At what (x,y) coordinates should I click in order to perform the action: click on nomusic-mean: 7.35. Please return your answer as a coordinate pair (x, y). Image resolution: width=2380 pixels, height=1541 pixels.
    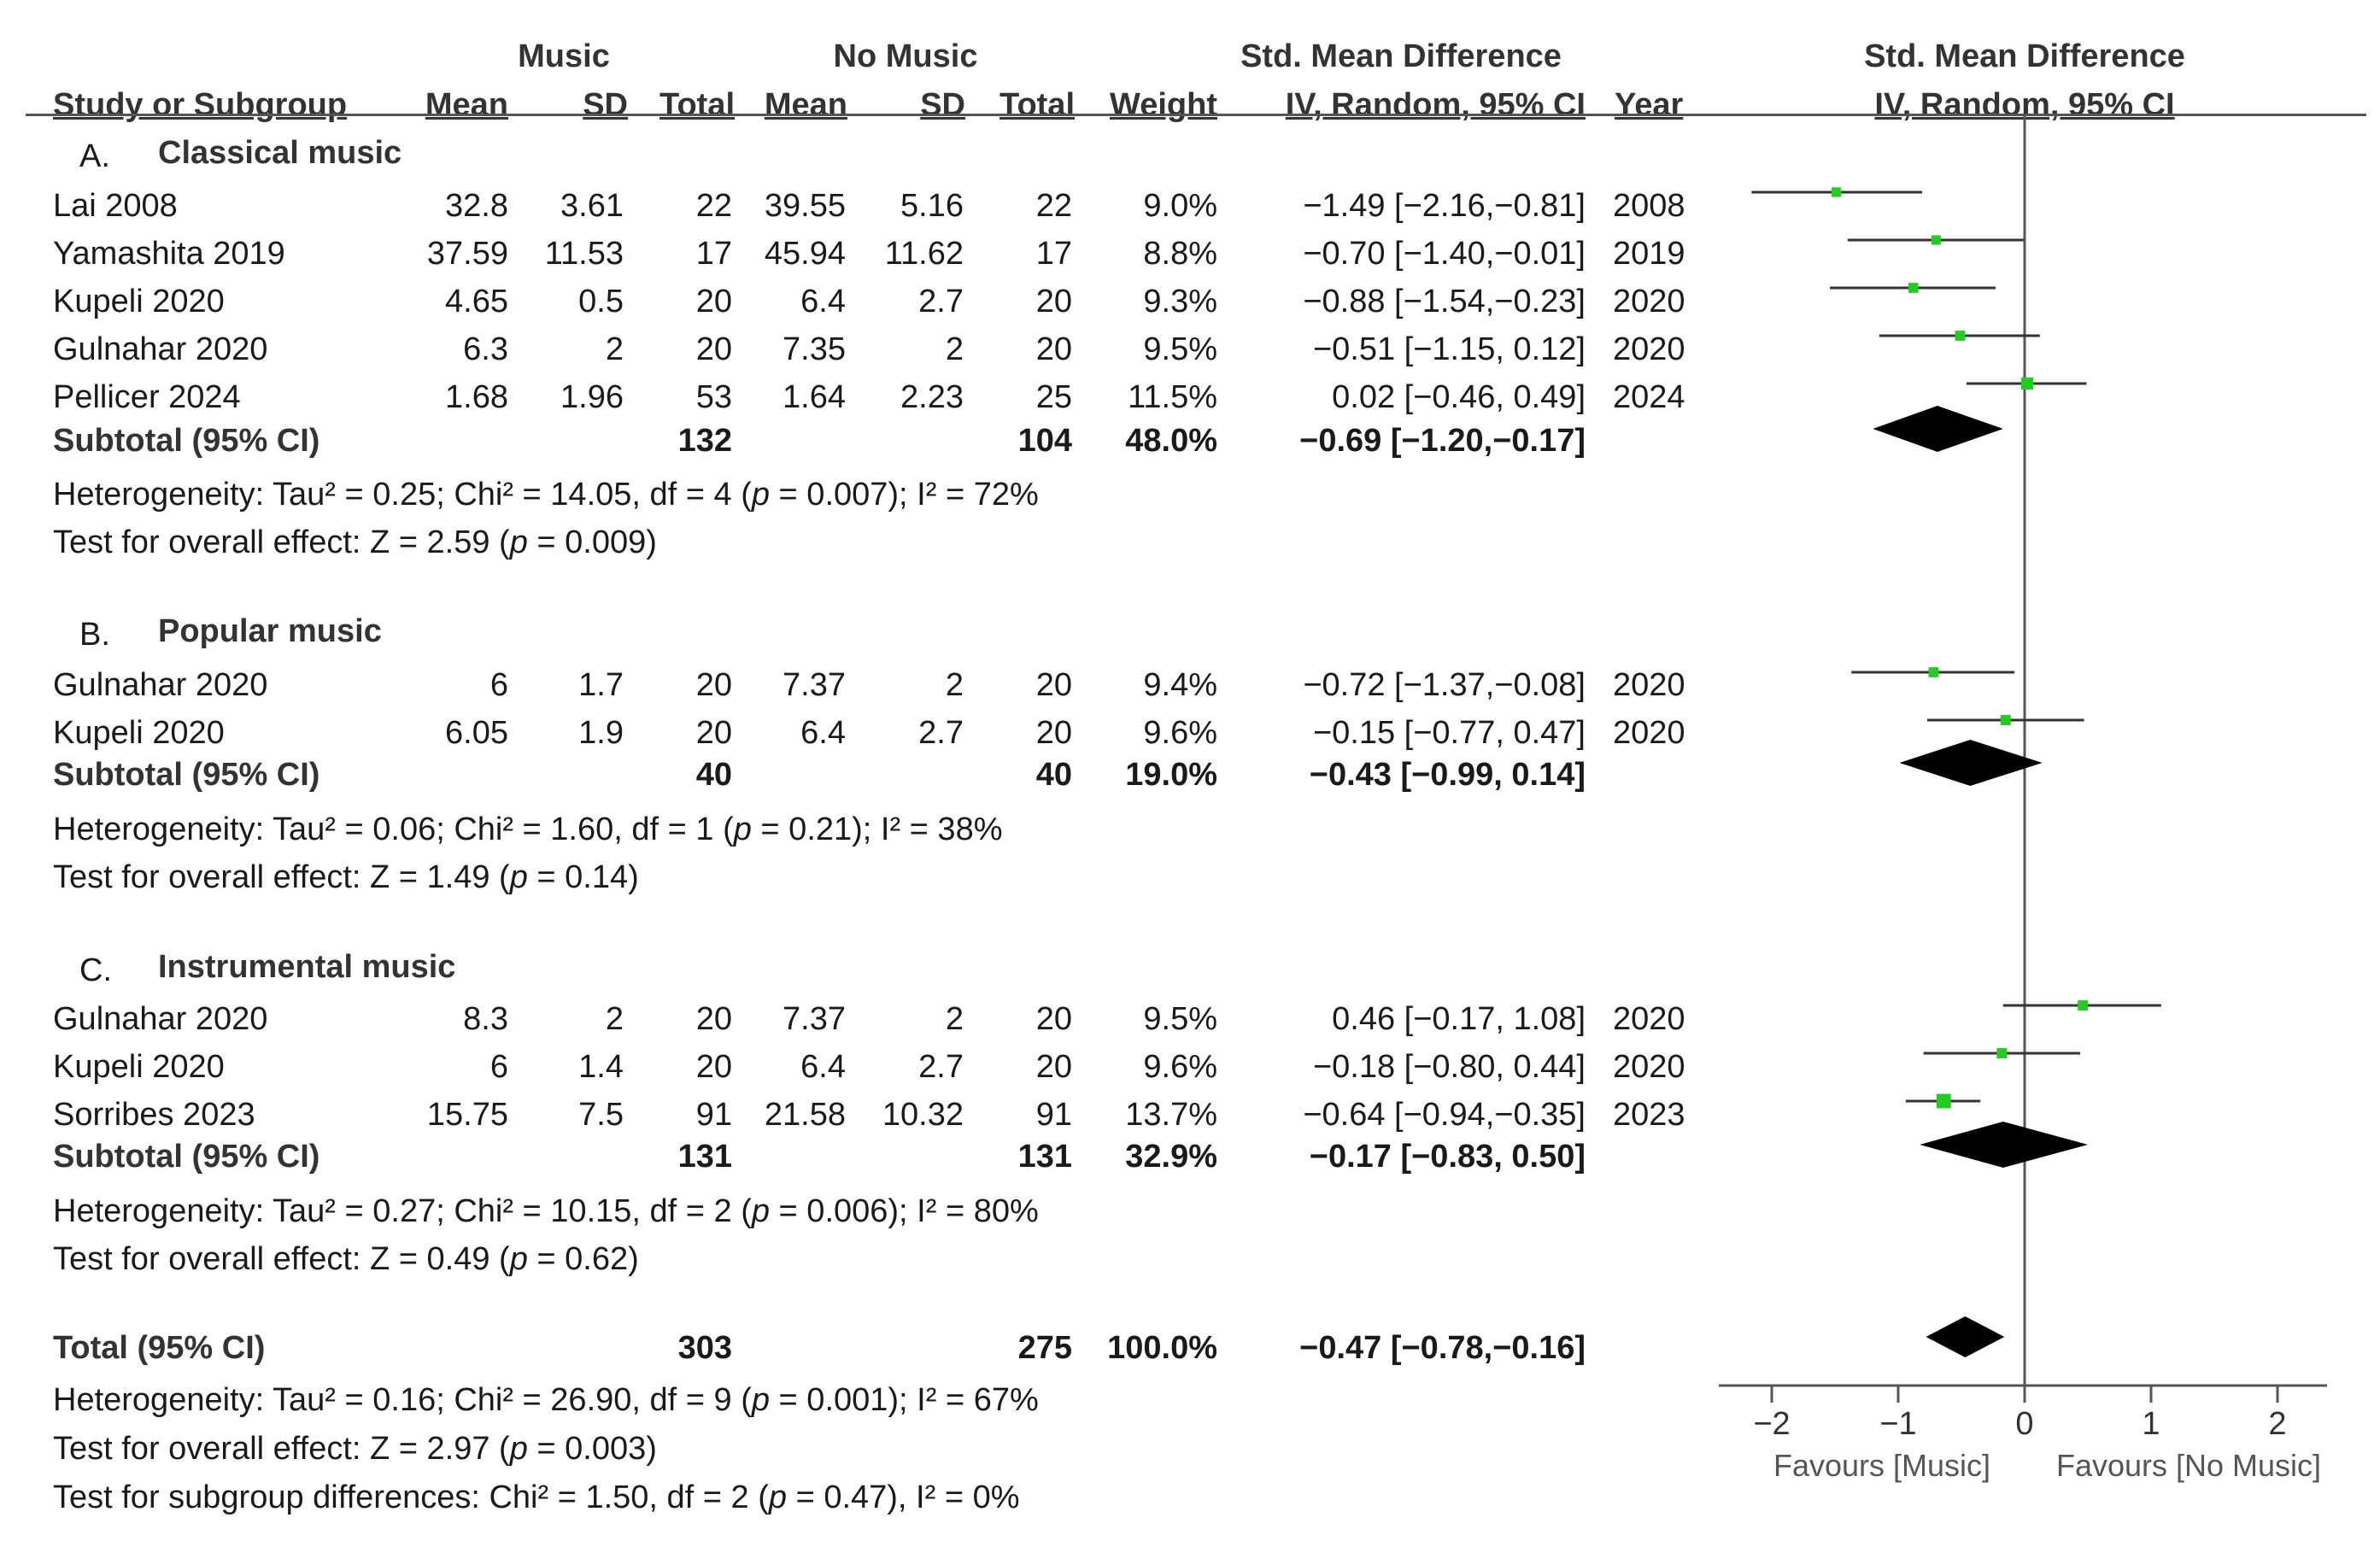
    Looking at the image, I should click on (815, 349).